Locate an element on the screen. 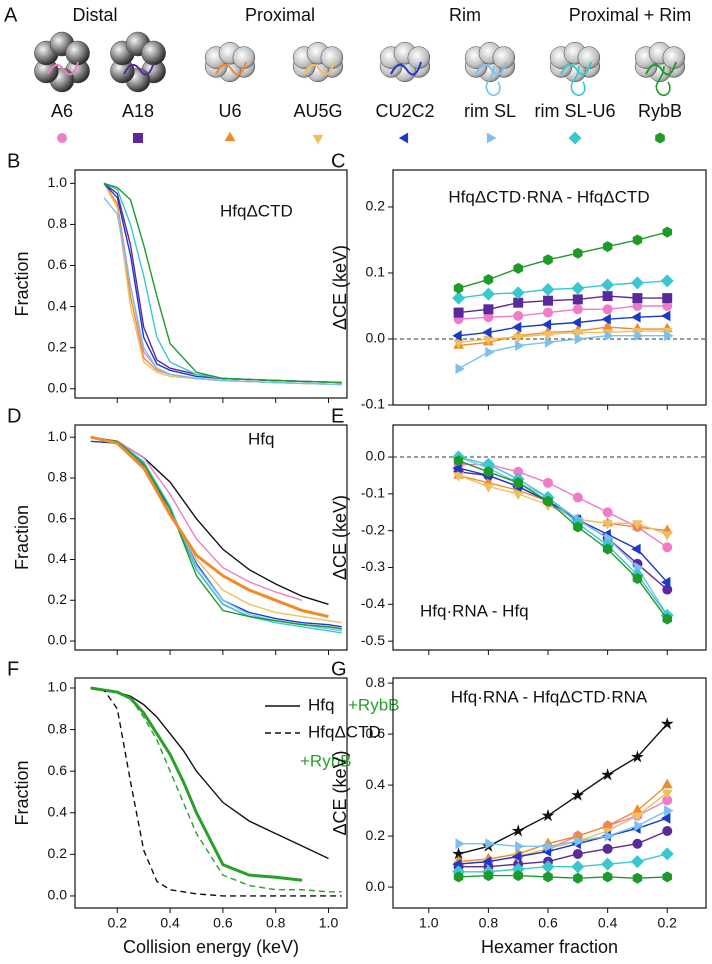 Image resolution: width=712 pixels, height=964 pixels. legend-label: Hfq is located at coordinates (321, 704).